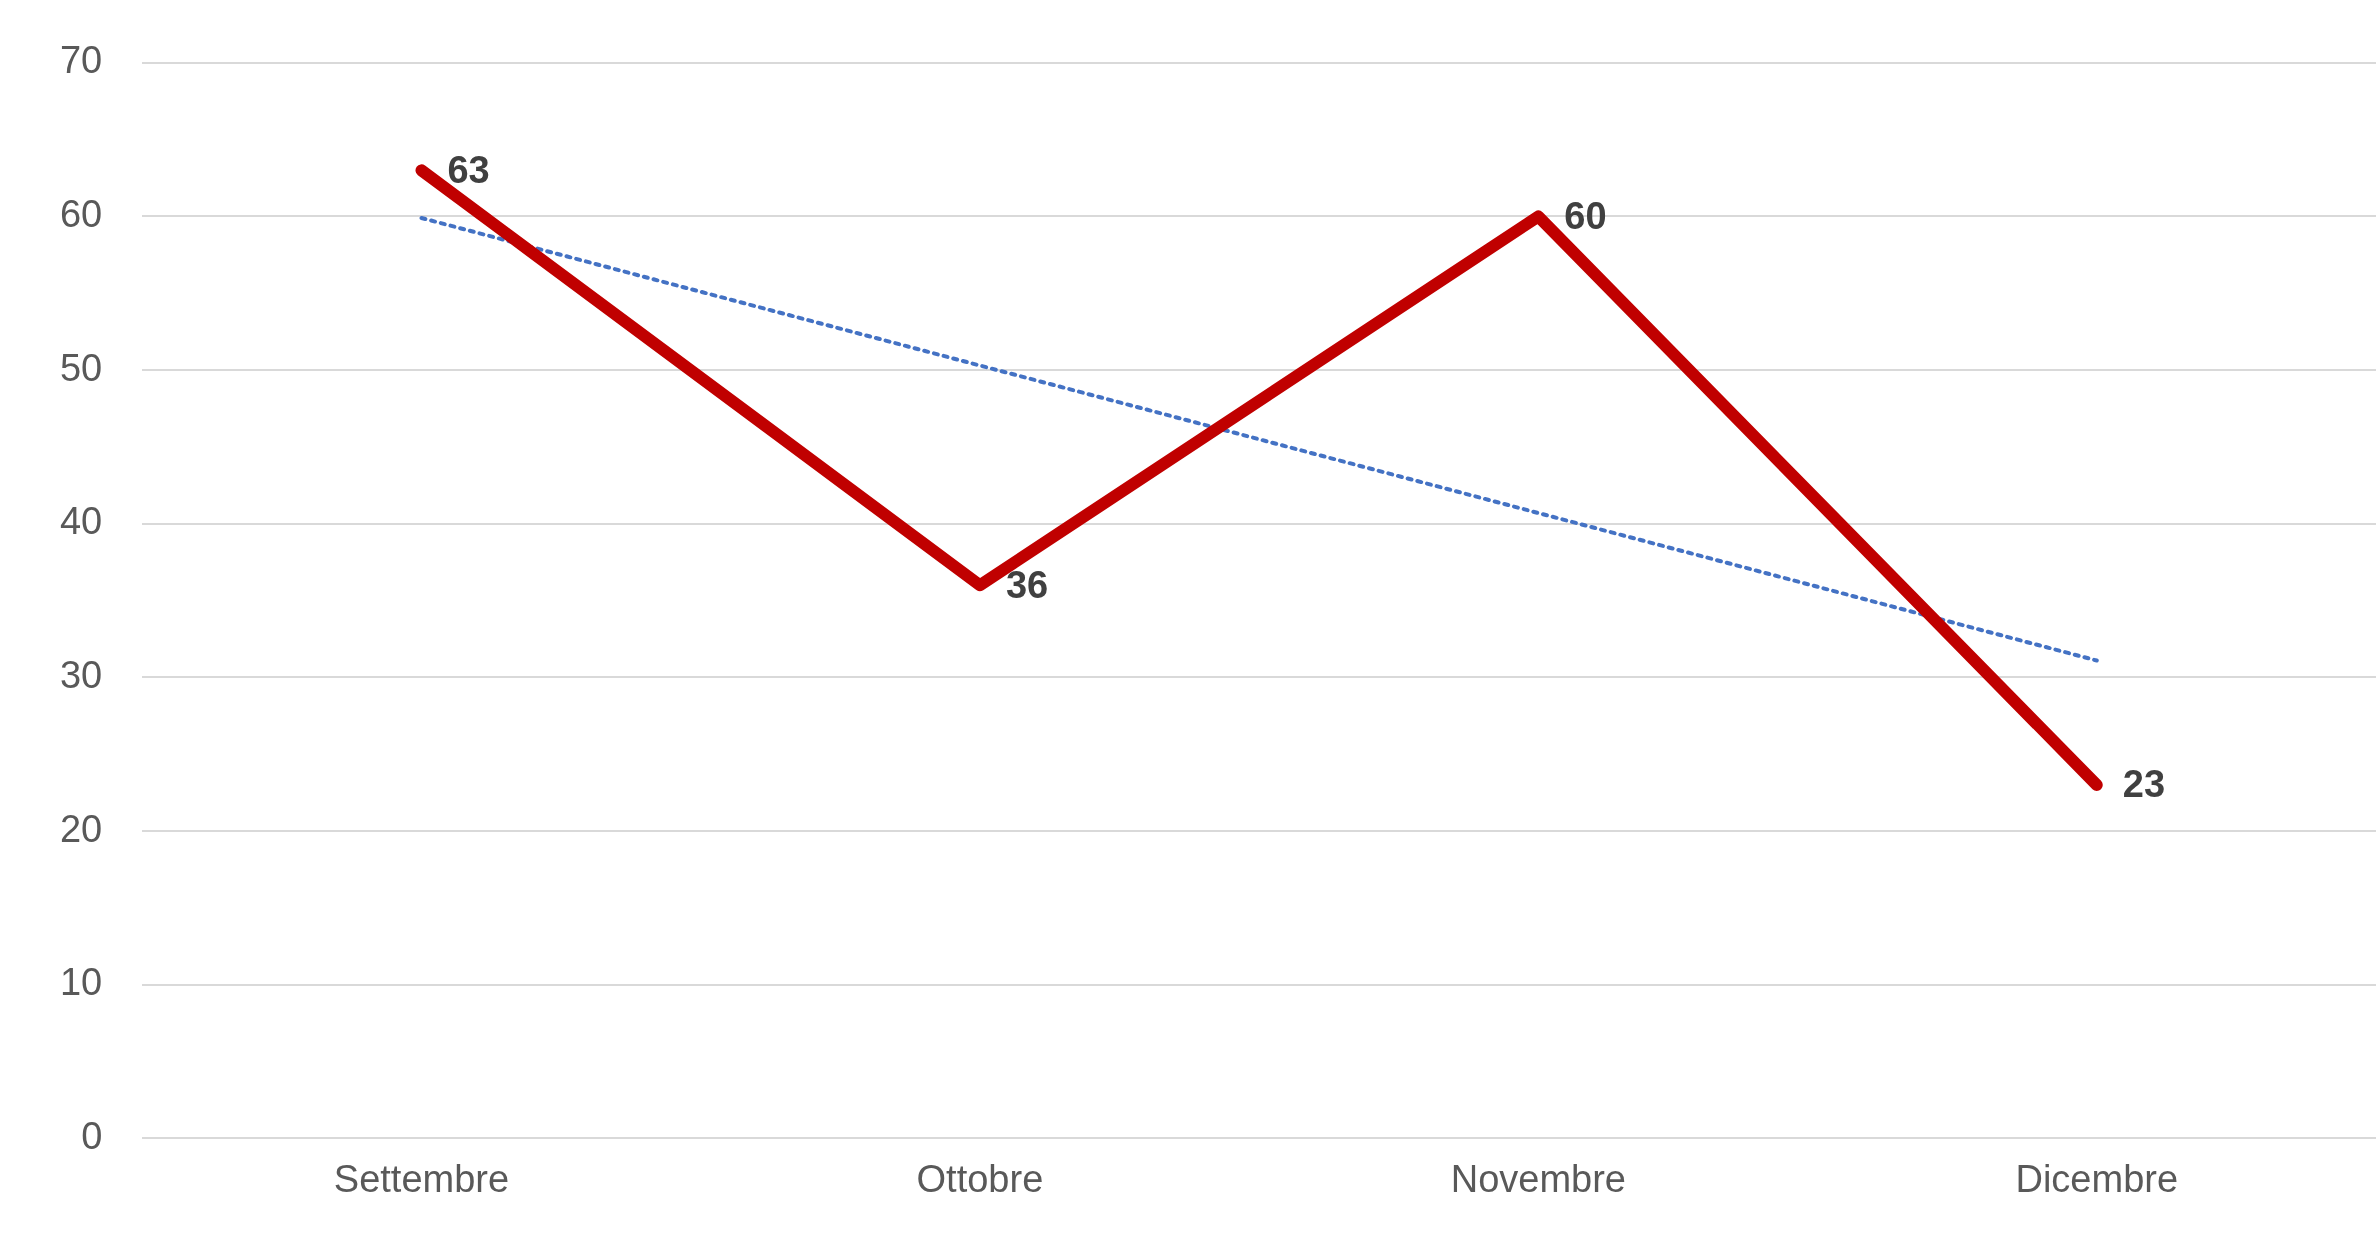 This screenshot has width=2376, height=1234. What do you see at coordinates (468, 169) in the screenshot?
I see `data-label: 63` at bounding box center [468, 169].